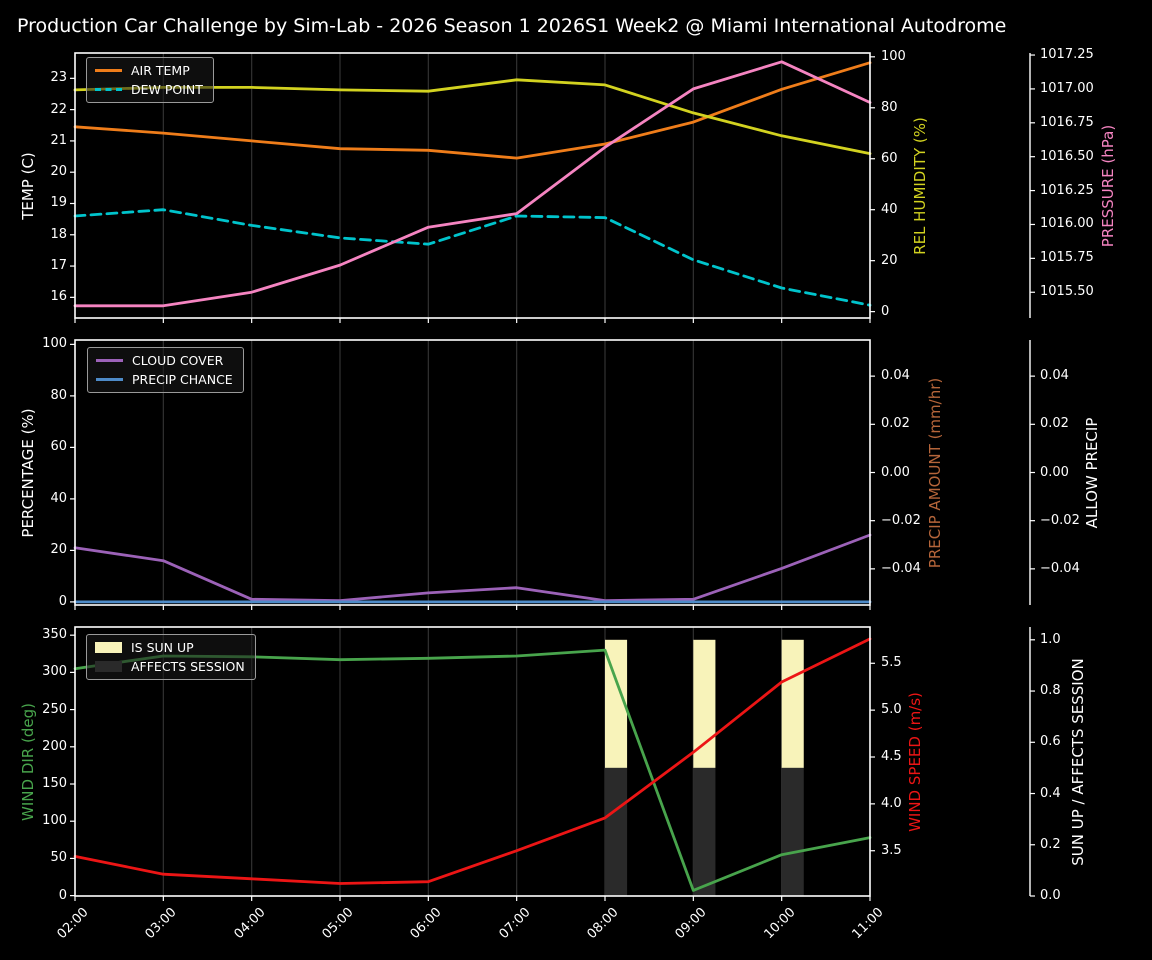 This screenshot has width=1152, height=960. I want to click on precip-chance-swatch, so click(109, 379).